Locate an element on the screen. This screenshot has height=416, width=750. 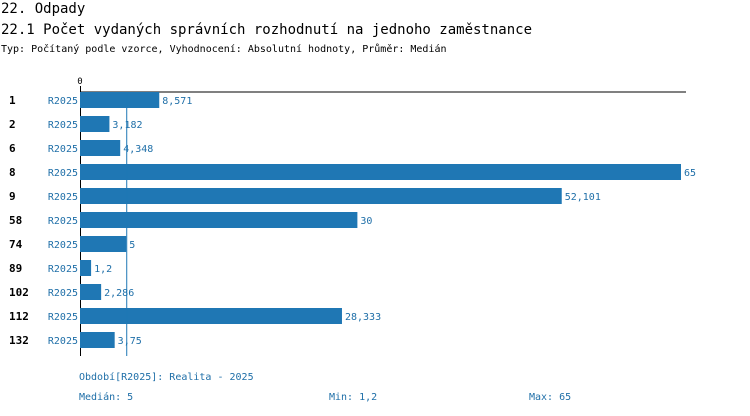
category-label: 112 is located at coordinates (19, 316).